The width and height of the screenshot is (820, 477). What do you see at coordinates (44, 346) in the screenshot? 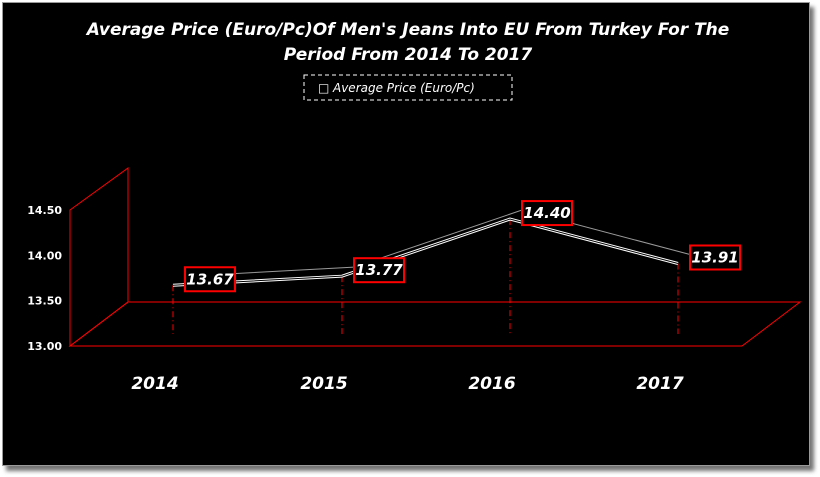
I see `y-tick-label: 13.00` at bounding box center [44, 346].